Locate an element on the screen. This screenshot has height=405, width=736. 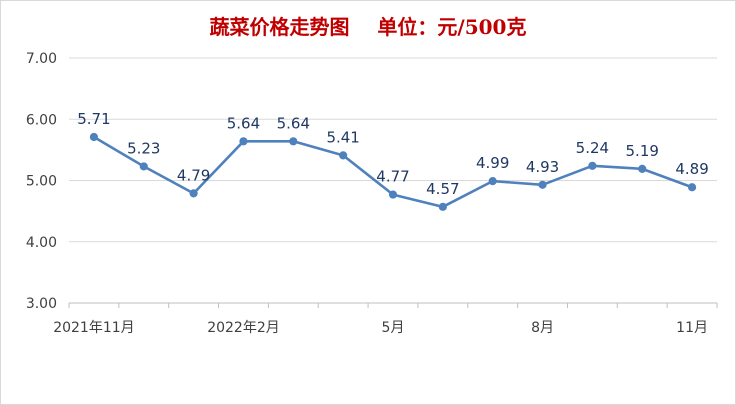
x-tick-label: 5月 is located at coordinates (393, 328).